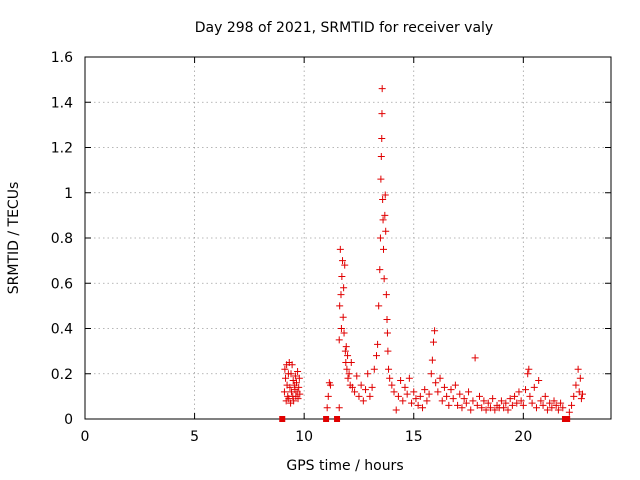  I want to click on y-tick-label: 1.4, so click(62, 103).